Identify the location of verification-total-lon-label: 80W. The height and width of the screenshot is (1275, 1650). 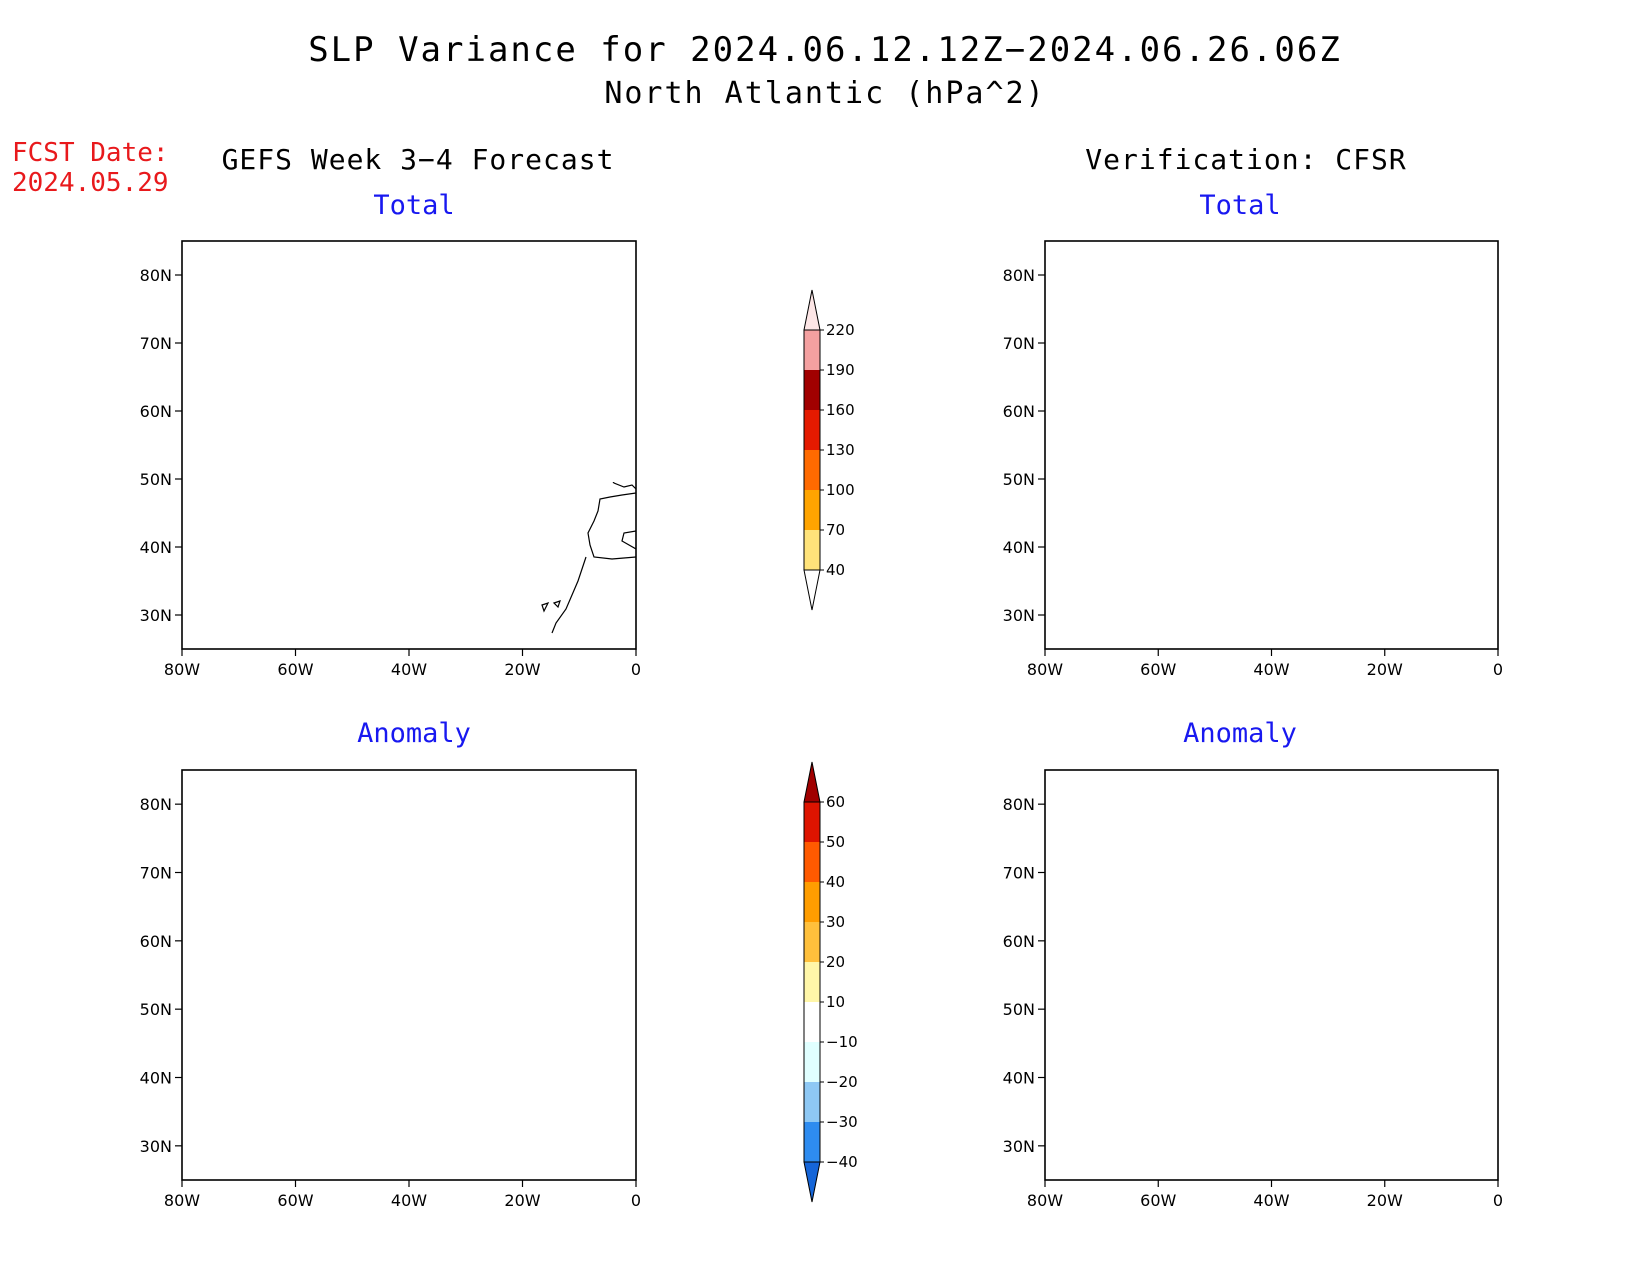
(1045, 669).